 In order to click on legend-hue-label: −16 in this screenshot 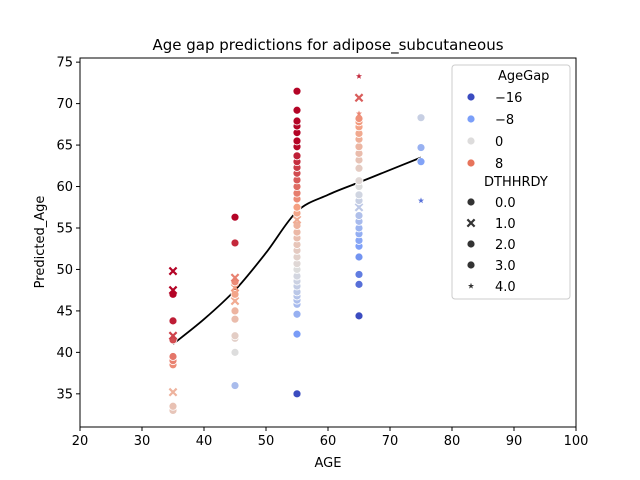, I will do `click(508, 98)`.